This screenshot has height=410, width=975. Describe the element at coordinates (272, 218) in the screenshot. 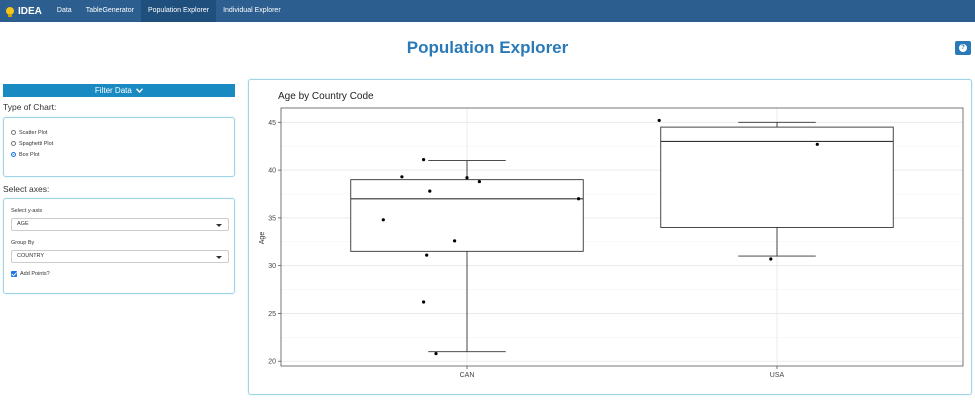

I see `y-tick-label: 35` at that location.